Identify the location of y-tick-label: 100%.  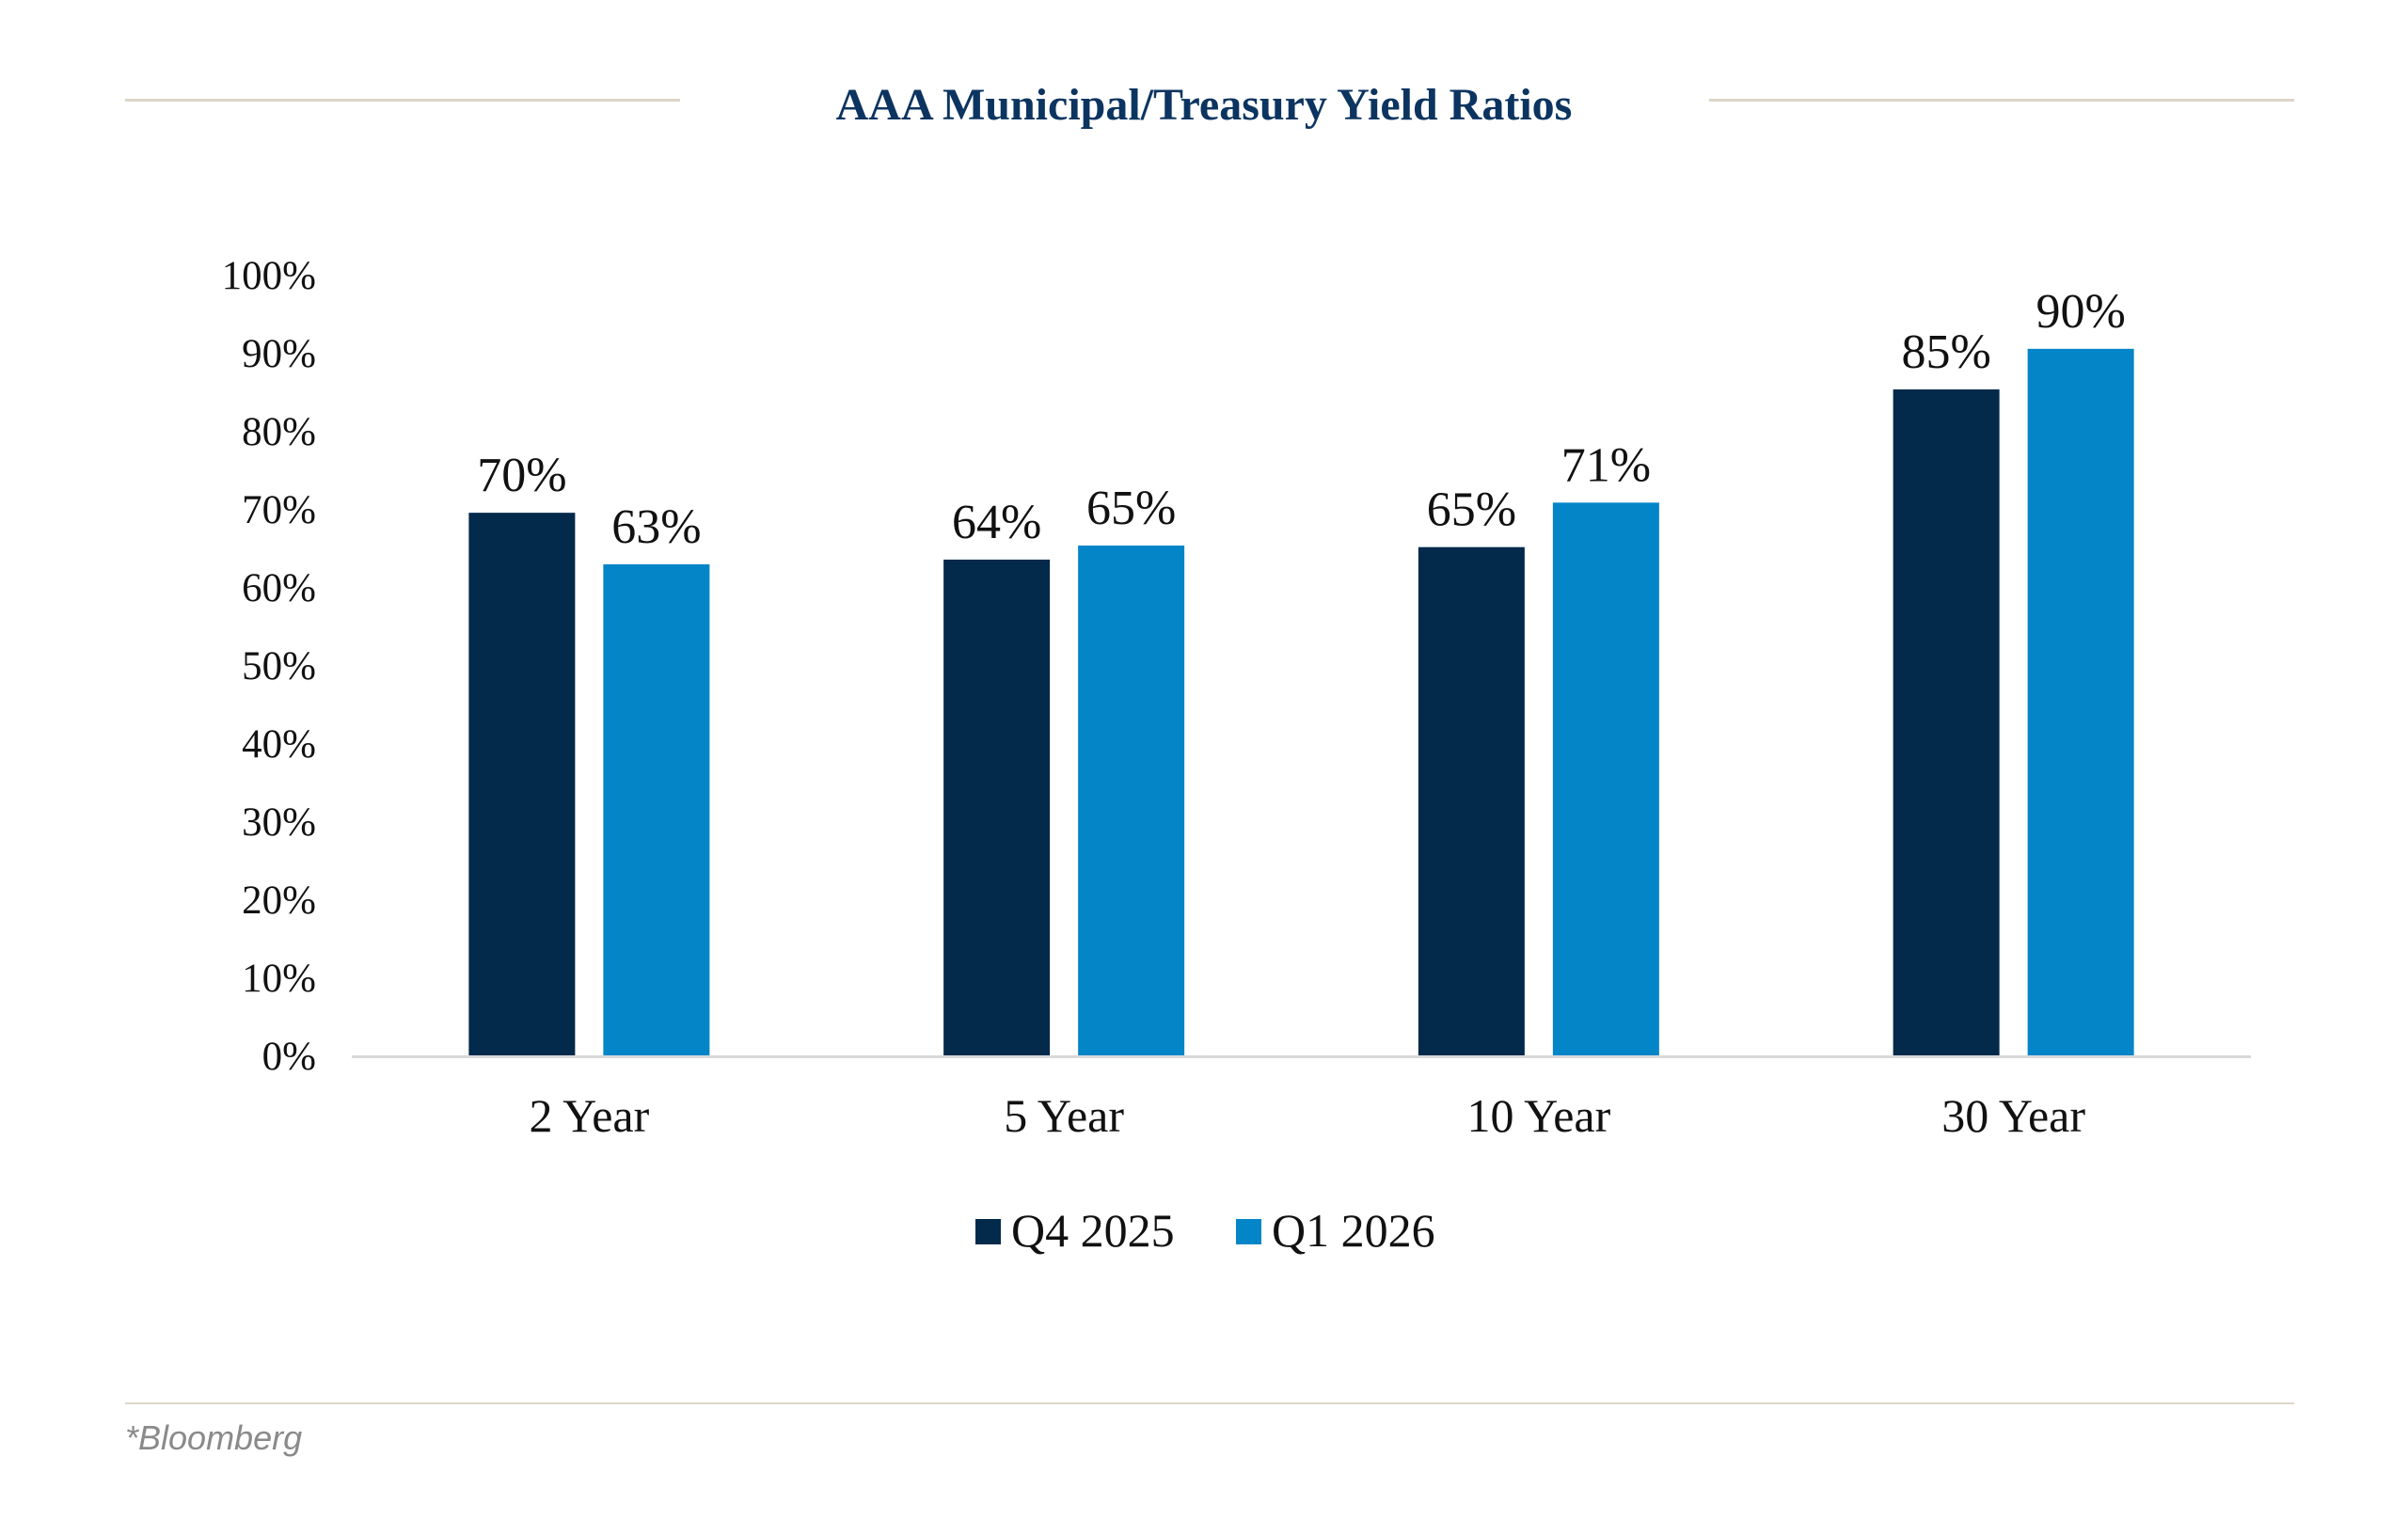
(269, 276).